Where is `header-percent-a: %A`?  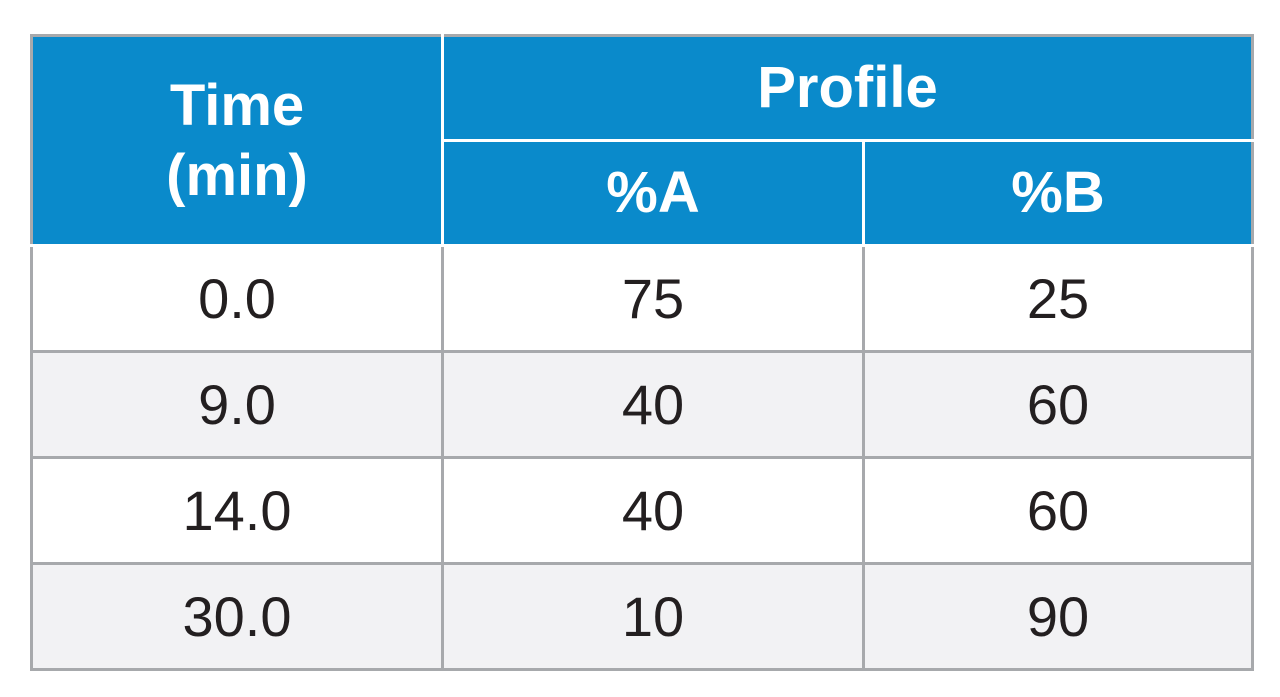
header-percent-a: %A is located at coordinates (653, 193).